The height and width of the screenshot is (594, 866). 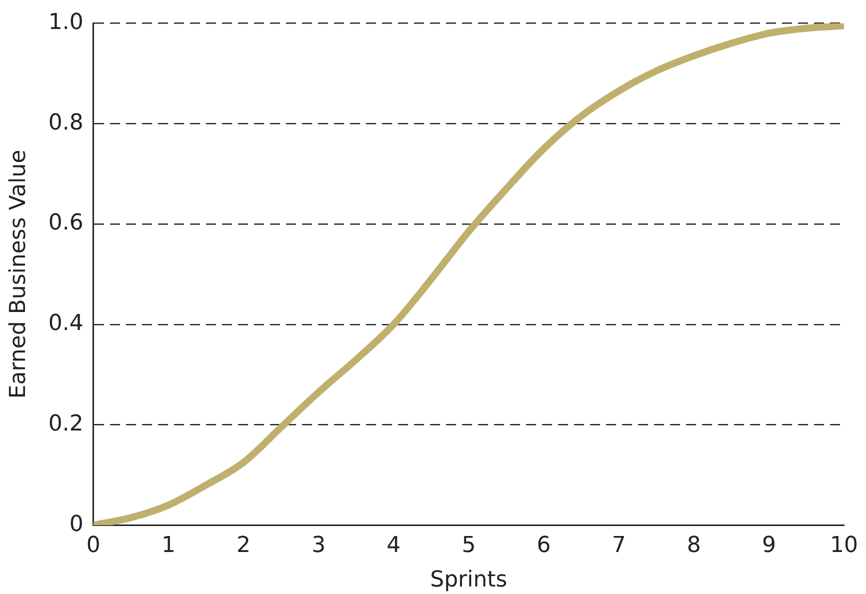 What do you see at coordinates (66, 424) in the screenshot?
I see `y-tick-label: 0.2` at bounding box center [66, 424].